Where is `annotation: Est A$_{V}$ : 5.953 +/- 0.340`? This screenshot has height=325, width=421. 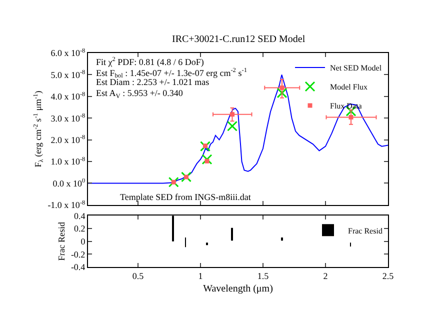 annotation: Est A$_{V}$ : 5.953 +/- 0.340 is located at coordinates (140, 94).